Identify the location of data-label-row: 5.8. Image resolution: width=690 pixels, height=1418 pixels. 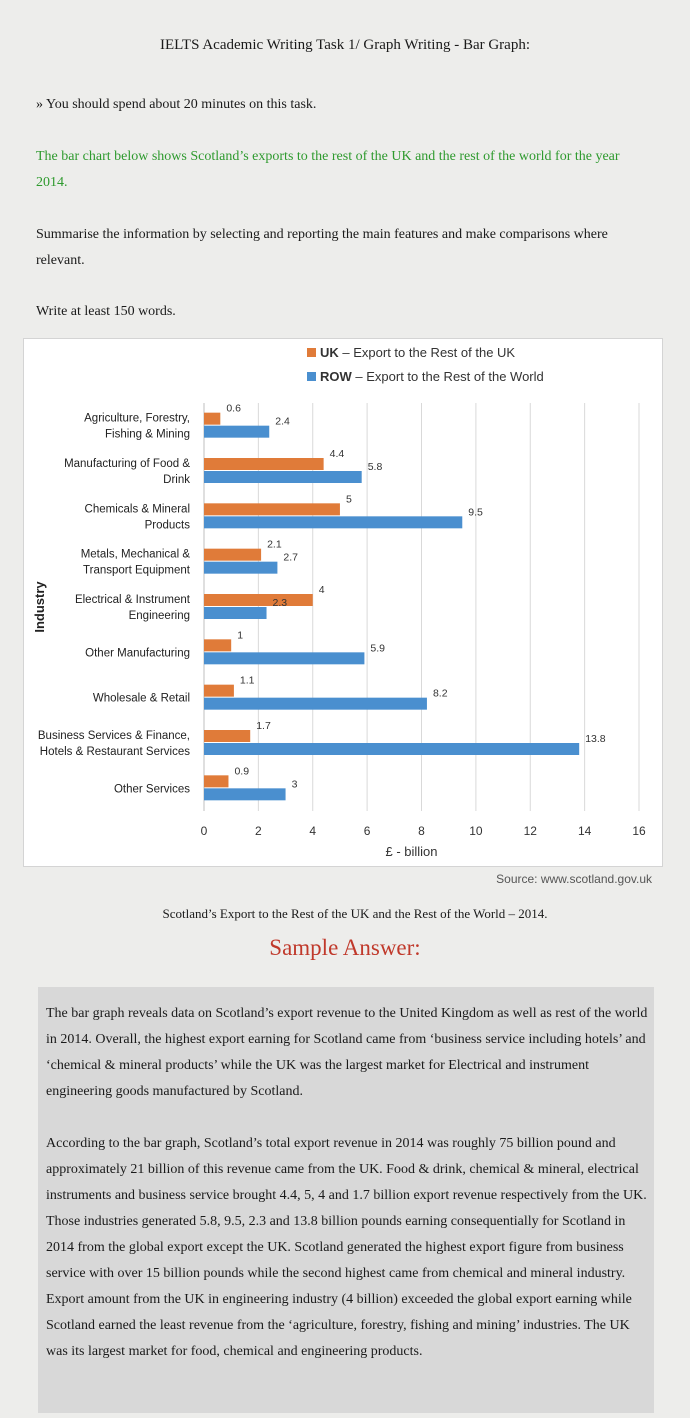
(375, 467).